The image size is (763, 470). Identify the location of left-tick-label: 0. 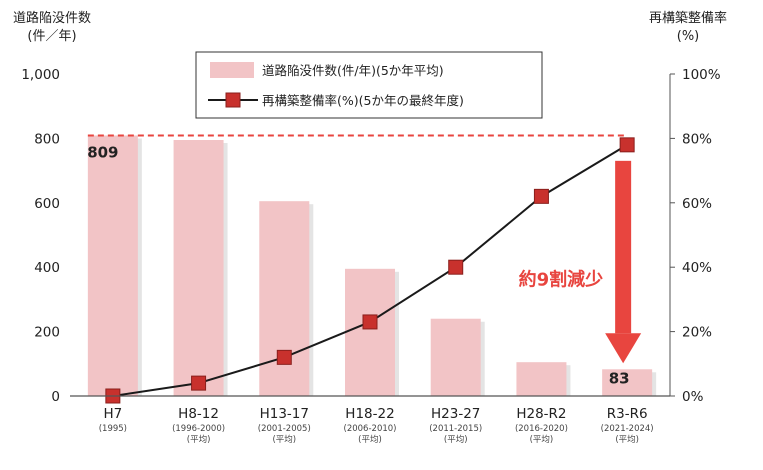
(55, 397).